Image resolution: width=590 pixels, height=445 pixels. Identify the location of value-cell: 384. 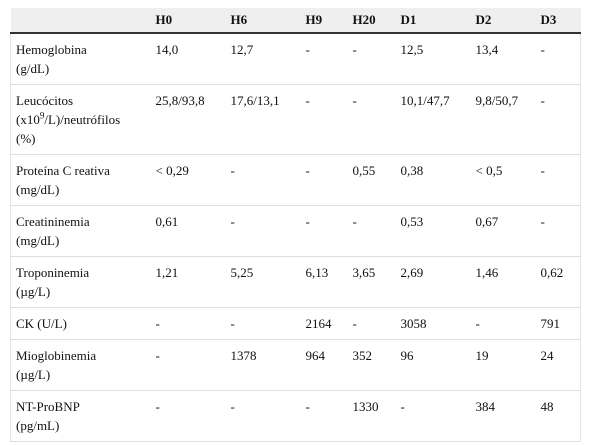
(503, 416).